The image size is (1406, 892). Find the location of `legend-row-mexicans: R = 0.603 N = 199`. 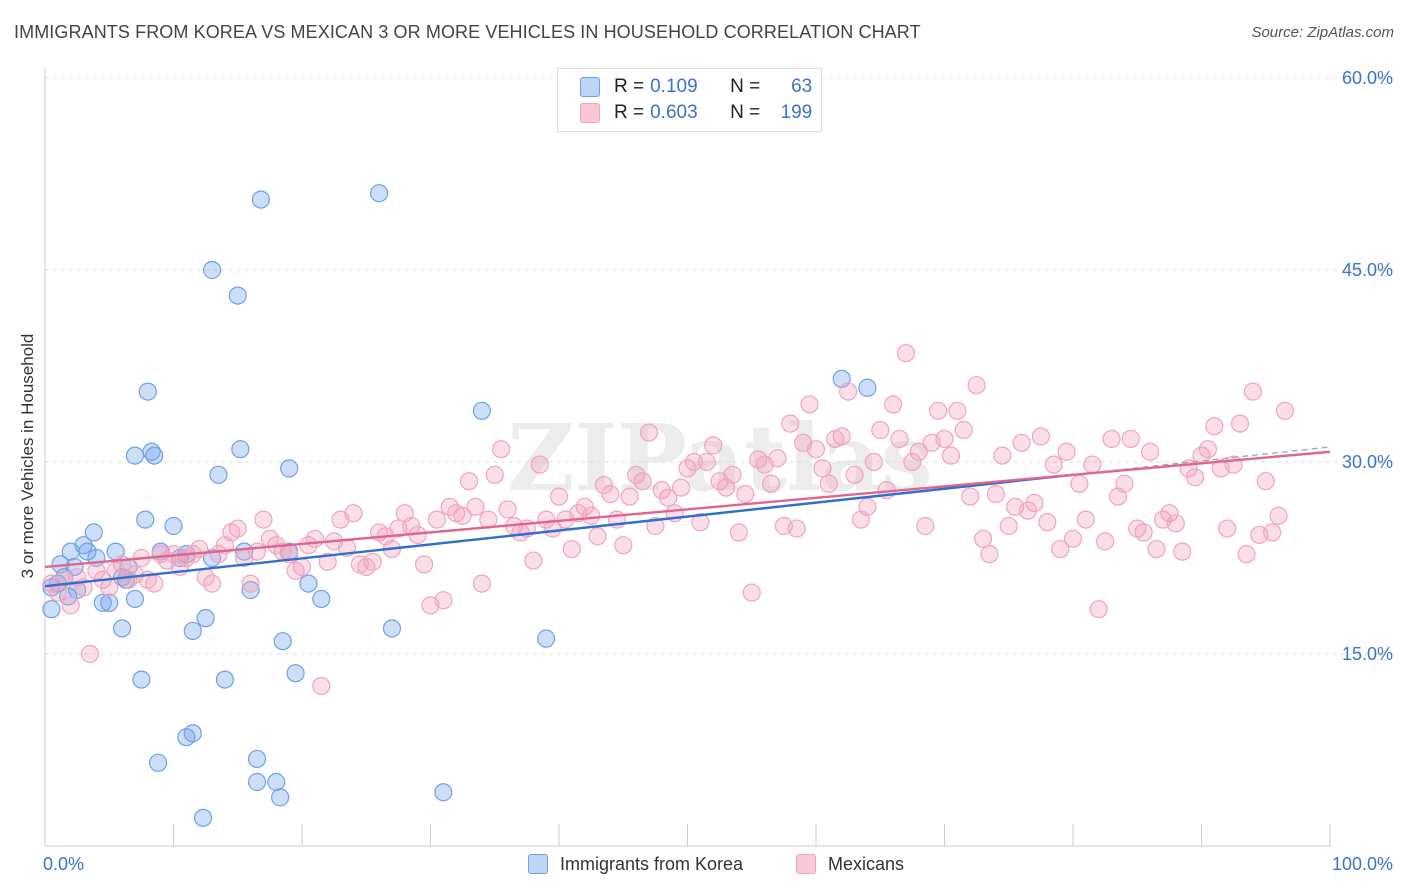

legend-row-mexicans: R = 0.603 N = 199 is located at coordinates (696, 113).